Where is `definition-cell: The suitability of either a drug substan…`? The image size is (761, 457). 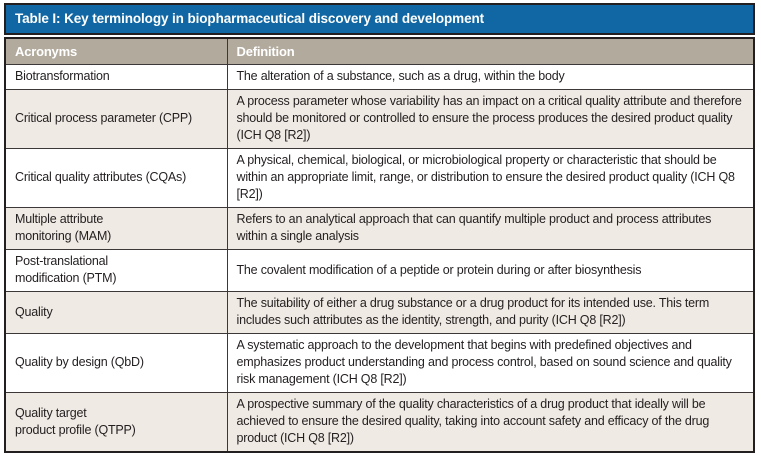
definition-cell: The suitability of either a drug substan… is located at coordinates (490, 312).